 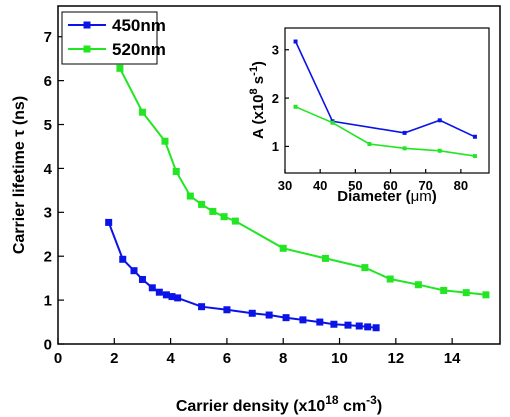 I want to click on inset-x-tick-label: 40, so click(x=320, y=185).